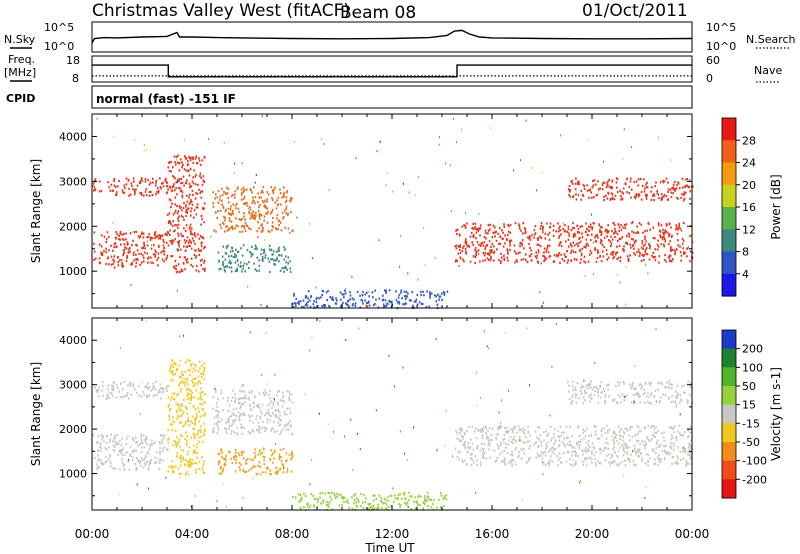  I want to click on freq-tick-bottom: 8, so click(75, 78).